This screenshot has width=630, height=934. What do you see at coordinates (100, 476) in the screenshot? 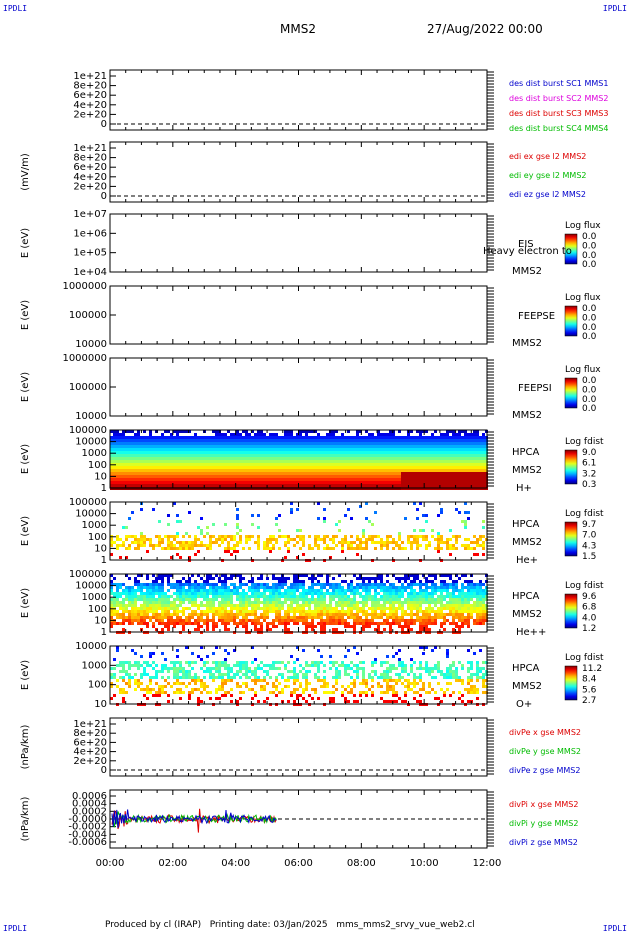
I see `y-tick-label: 10` at bounding box center [100, 476].